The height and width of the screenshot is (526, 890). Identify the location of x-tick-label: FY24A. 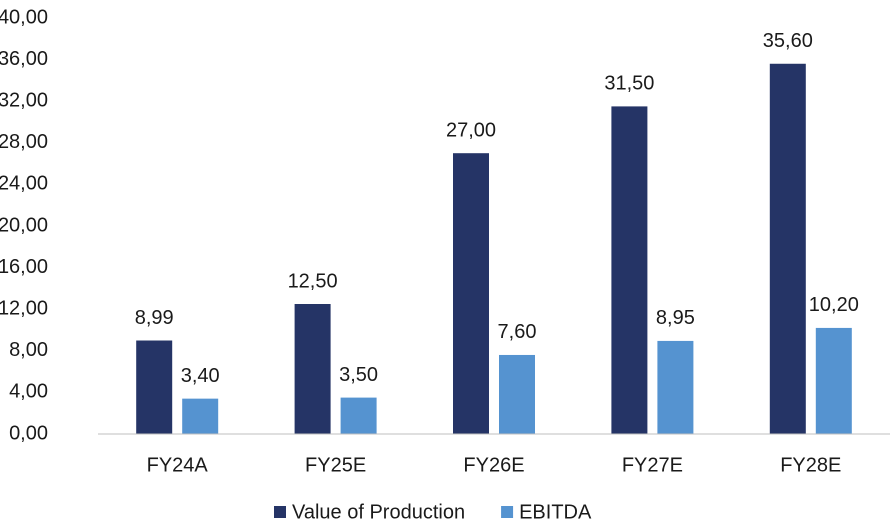
(178, 465).